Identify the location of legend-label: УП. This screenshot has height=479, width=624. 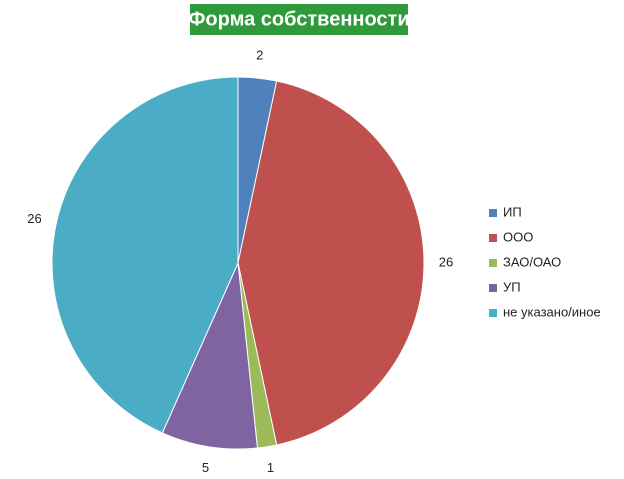
(512, 286).